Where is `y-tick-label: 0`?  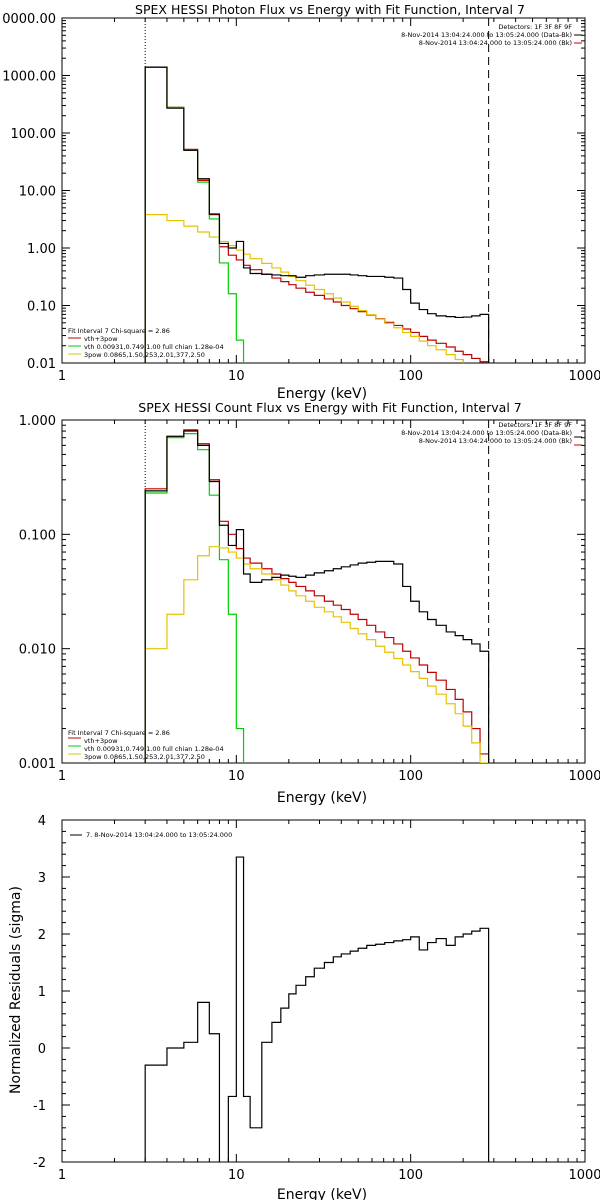
y-tick-label: 0 is located at coordinates (42, 1049).